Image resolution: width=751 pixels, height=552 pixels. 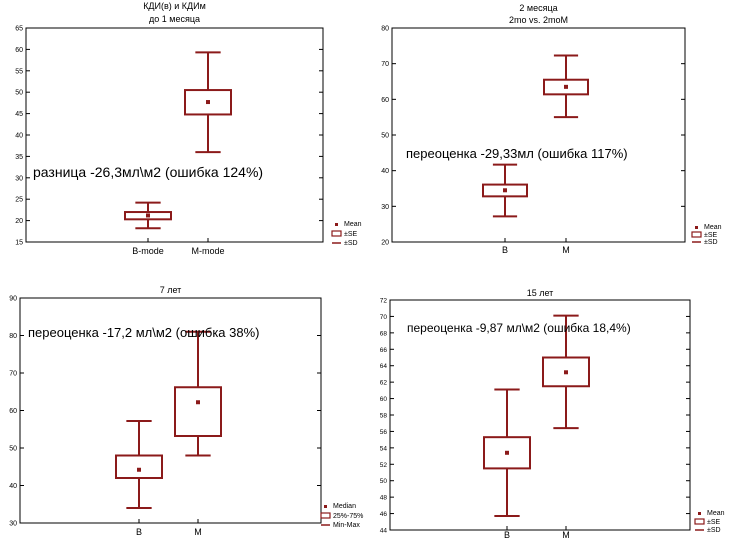 I want to click on legend-label: Median, so click(x=344, y=506).